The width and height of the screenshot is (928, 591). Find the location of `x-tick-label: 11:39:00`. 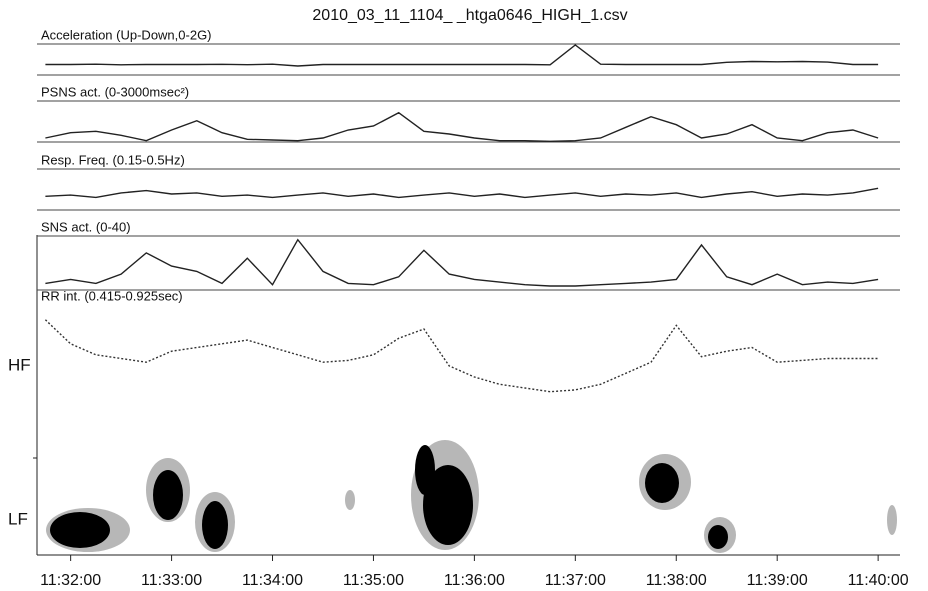

x-tick-label: 11:39:00 is located at coordinates (777, 580).